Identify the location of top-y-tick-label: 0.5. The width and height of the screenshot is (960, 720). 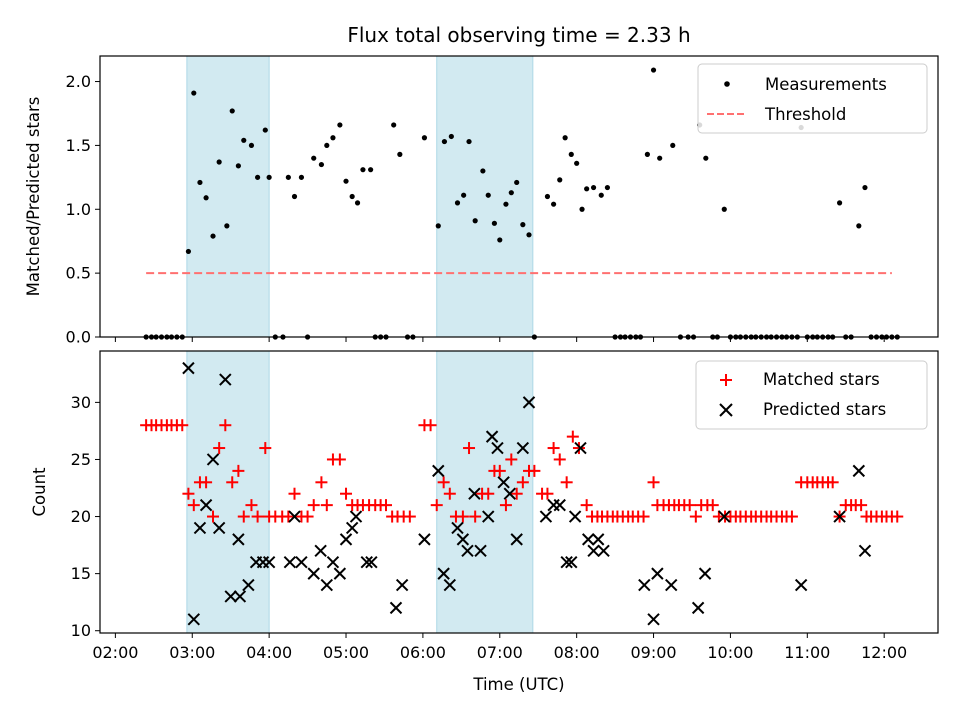
(78, 273).